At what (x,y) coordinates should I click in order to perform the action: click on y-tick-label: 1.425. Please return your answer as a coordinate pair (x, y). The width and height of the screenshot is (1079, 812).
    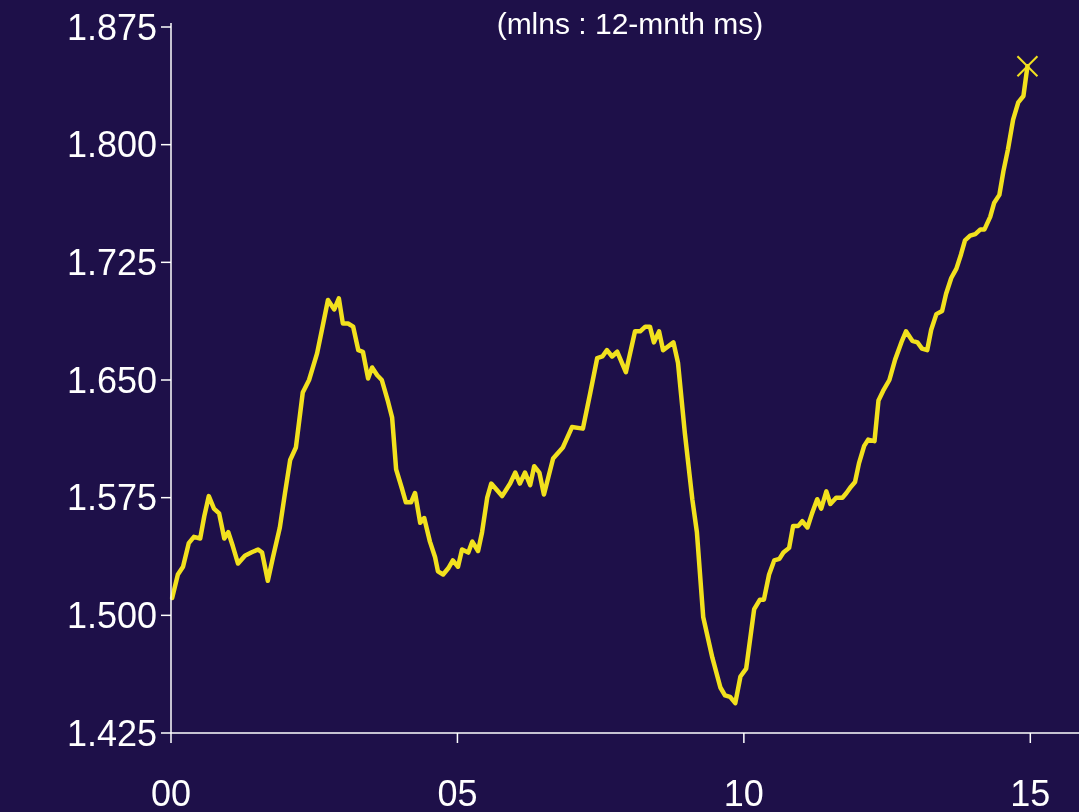
    Looking at the image, I should click on (111, 733).